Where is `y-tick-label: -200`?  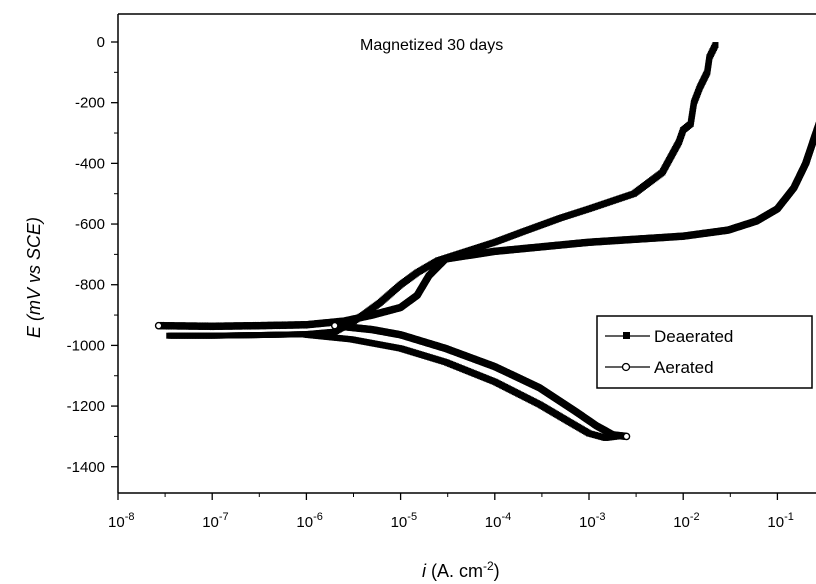 y-tick-label: -200 is located at coordinates (90, 103).